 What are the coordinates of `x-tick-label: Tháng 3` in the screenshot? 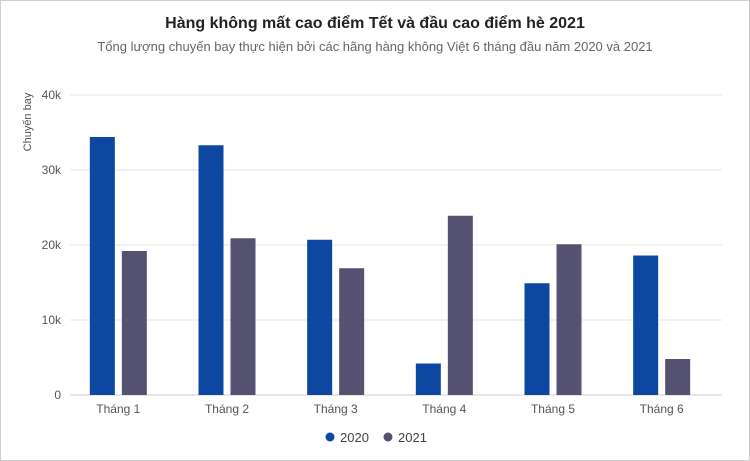 It's located at (336, 409).